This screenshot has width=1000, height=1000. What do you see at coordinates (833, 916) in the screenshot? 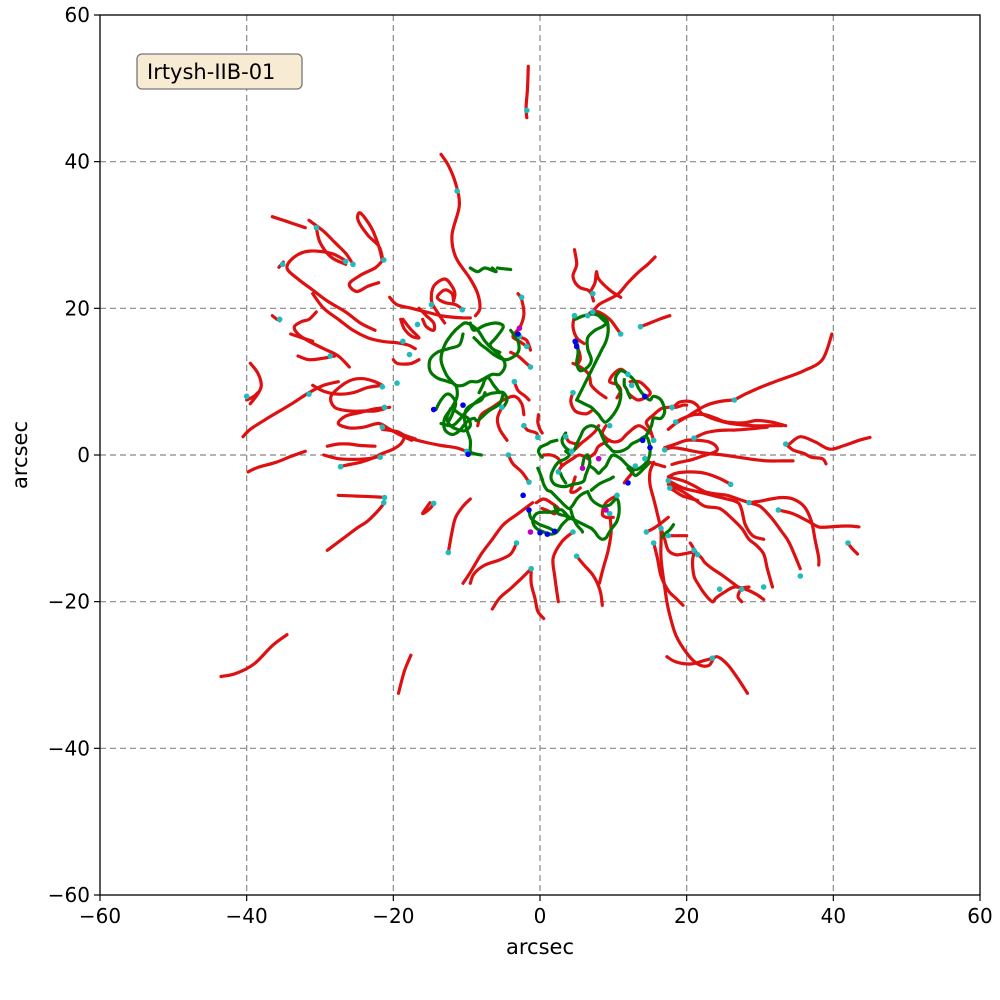
I see `x-tick-label: 40` at bounding box center [833, 916].